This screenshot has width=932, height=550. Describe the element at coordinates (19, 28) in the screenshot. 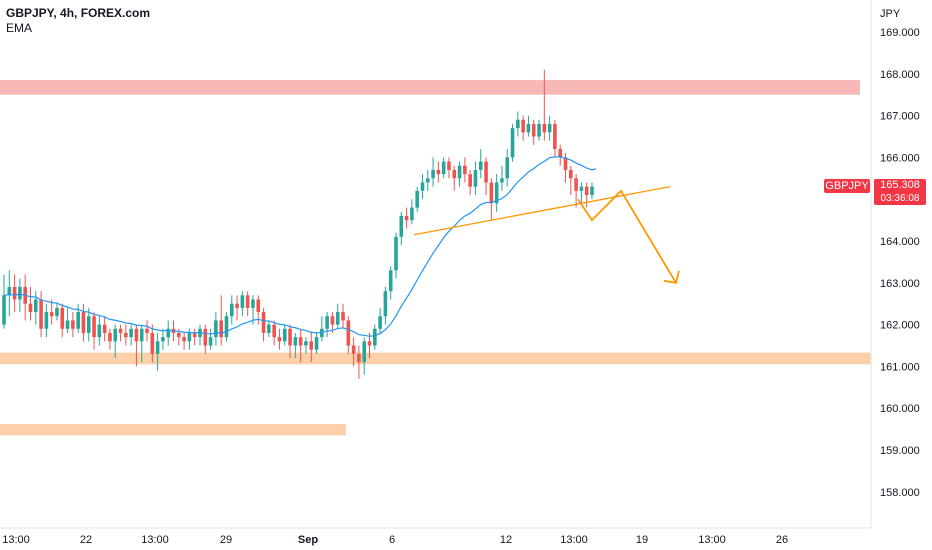

I see `indicator-label: EMA` at that location.